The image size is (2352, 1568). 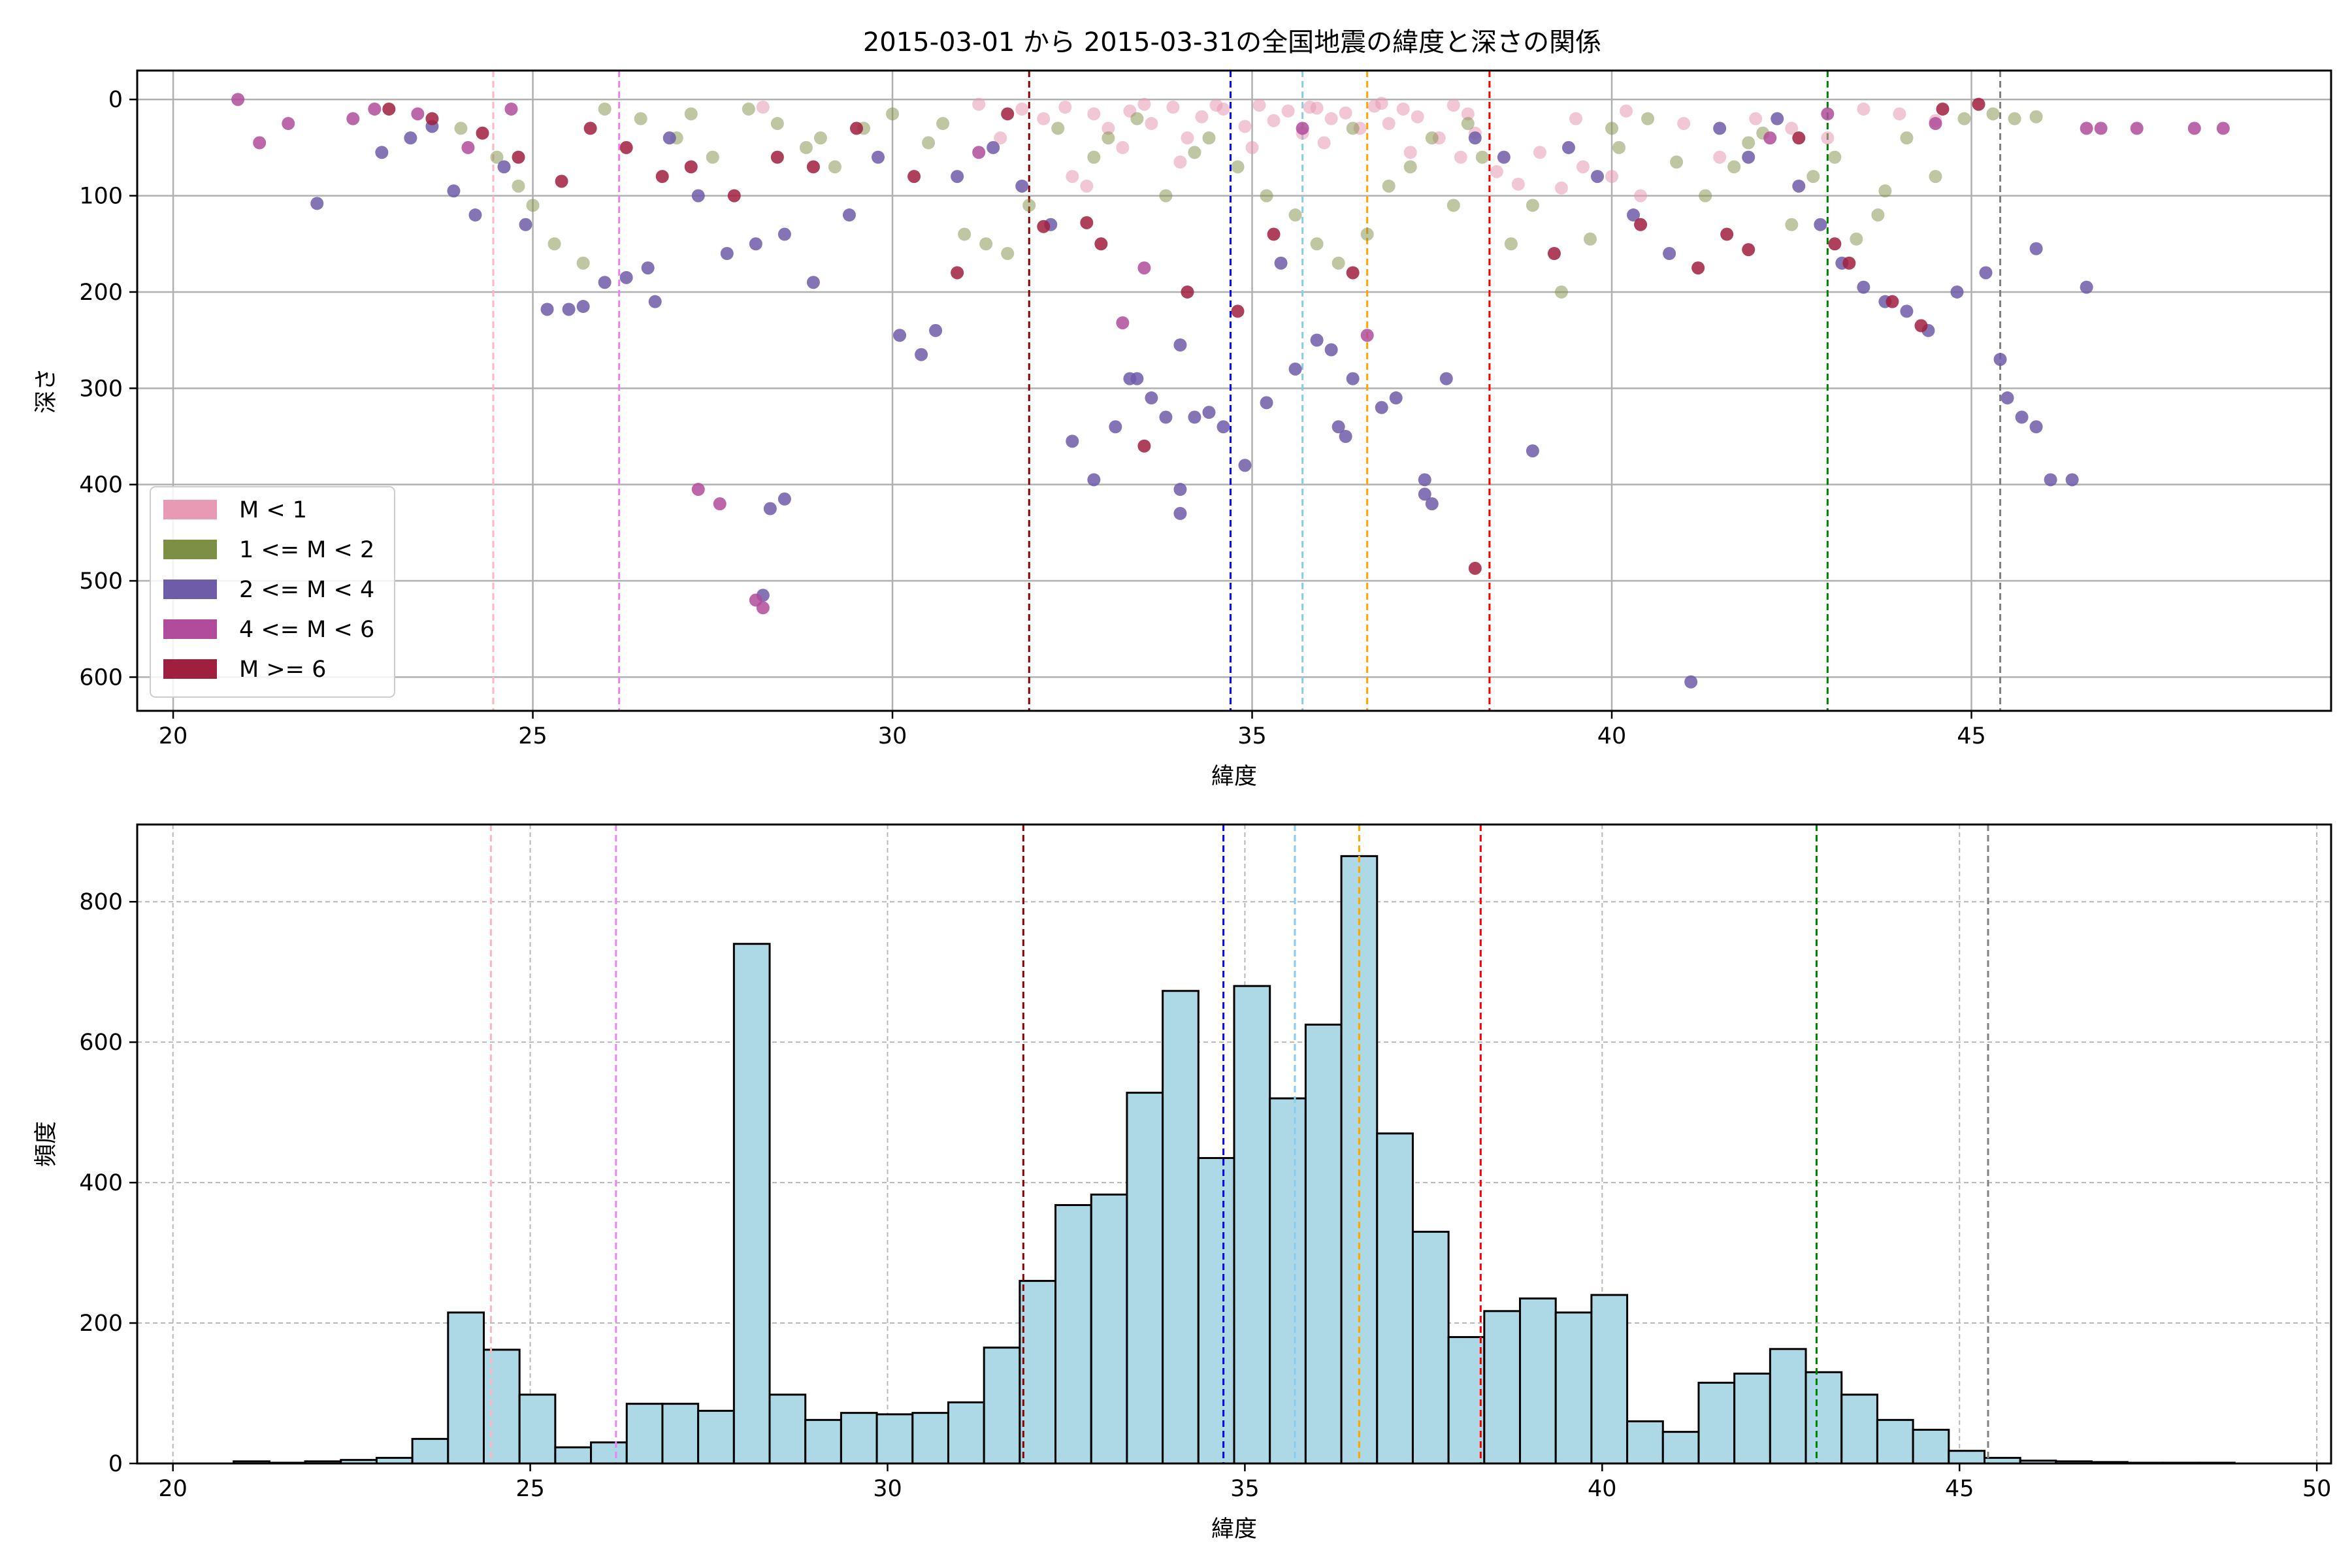 What do you see at coordinates (892, 736) in the screenshot?
I see `x-tick-label: 30` at bounding box center [892, 736].